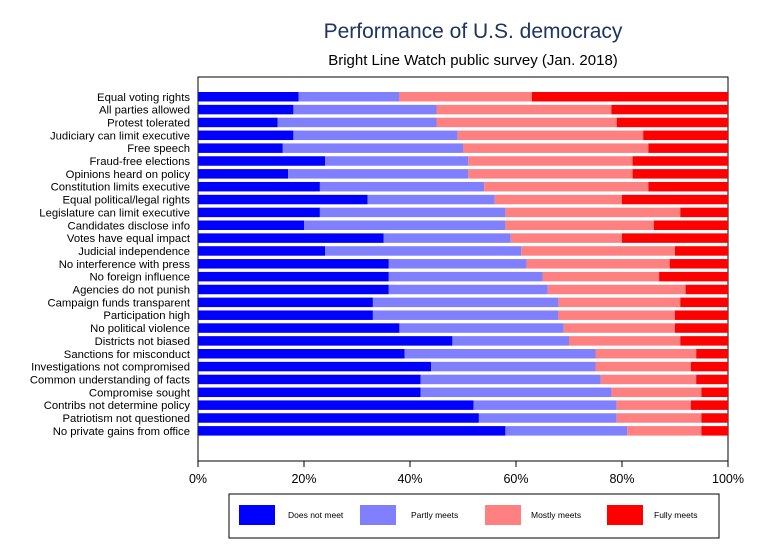 The height and width of the screenshot is (559, 768). Describe the element at coordinates (378, 515) in the screenshot. I see `legend-swatch-partly-meets` at that location.